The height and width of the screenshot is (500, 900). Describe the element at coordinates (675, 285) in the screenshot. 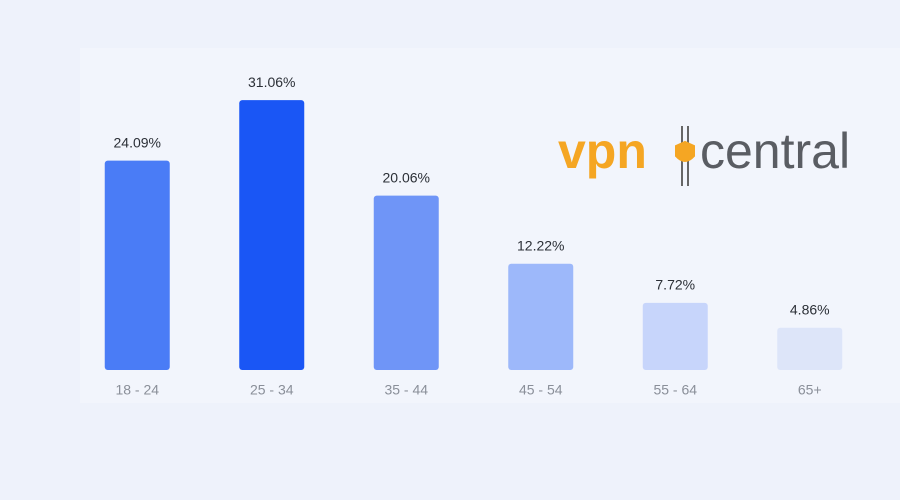

I see `value-label: 7.72%` at that location.